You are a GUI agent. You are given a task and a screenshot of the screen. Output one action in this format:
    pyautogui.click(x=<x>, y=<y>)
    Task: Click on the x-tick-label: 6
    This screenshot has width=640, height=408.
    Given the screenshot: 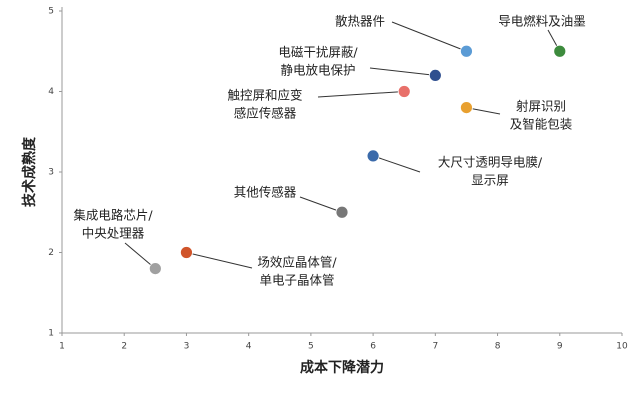 What is the action you would take?
    pyautogui.click(x=373, y=347)
    